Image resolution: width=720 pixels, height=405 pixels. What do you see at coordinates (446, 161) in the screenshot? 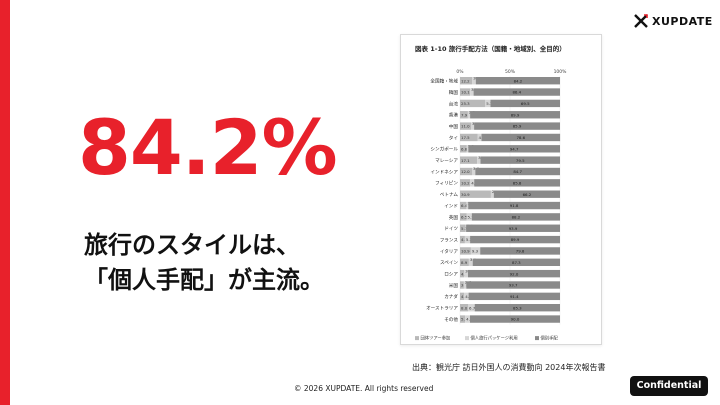
I see `category-label: マレーシア` at bounding box center [446, 161].